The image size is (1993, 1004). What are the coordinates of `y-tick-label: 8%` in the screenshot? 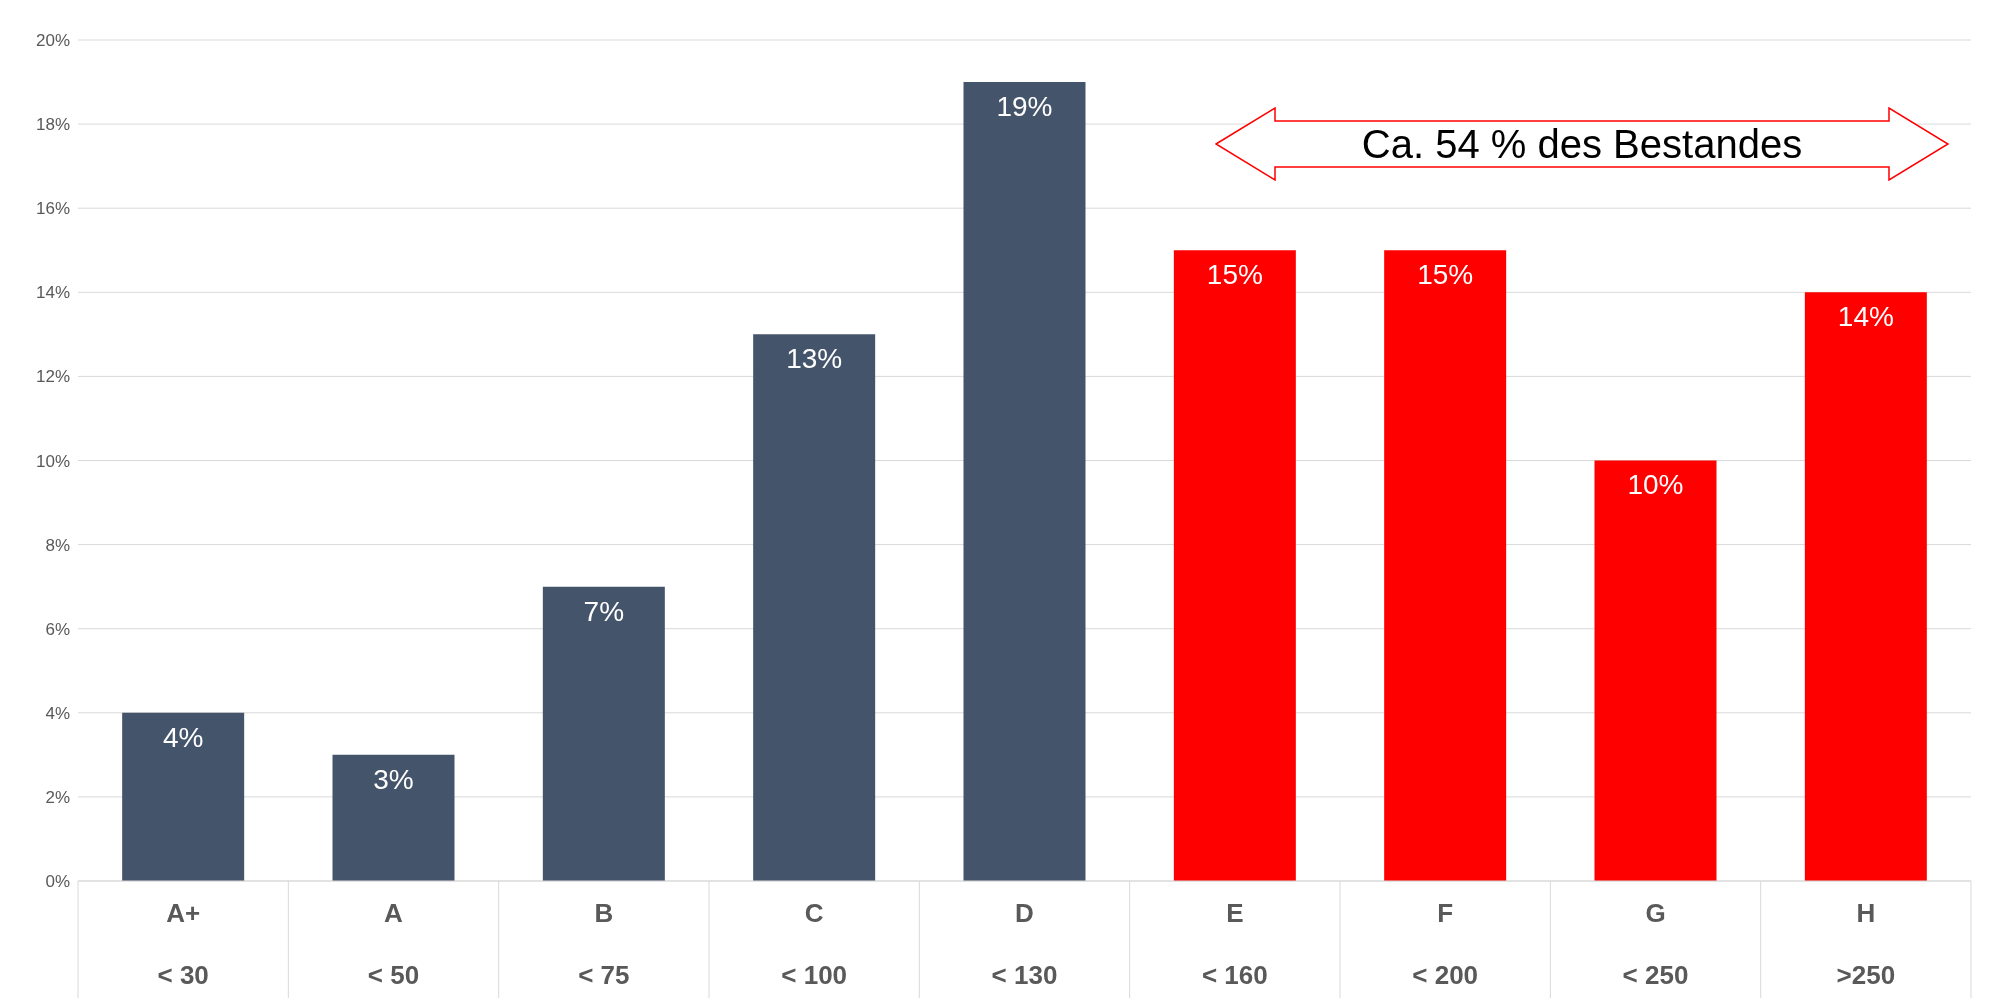 It's located at (57, 545).